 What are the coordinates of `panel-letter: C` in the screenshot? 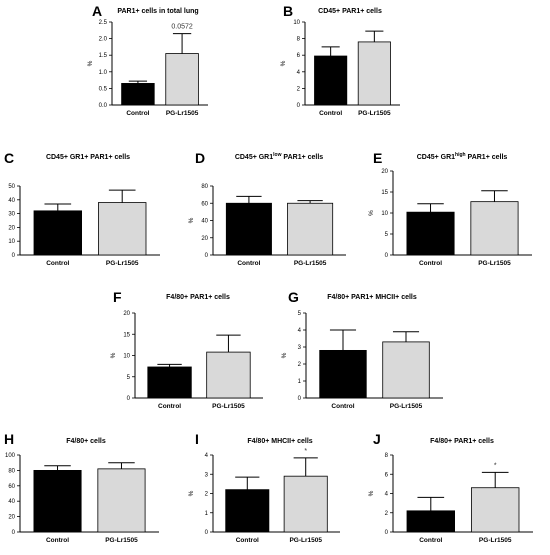 It's located at (9, 158).